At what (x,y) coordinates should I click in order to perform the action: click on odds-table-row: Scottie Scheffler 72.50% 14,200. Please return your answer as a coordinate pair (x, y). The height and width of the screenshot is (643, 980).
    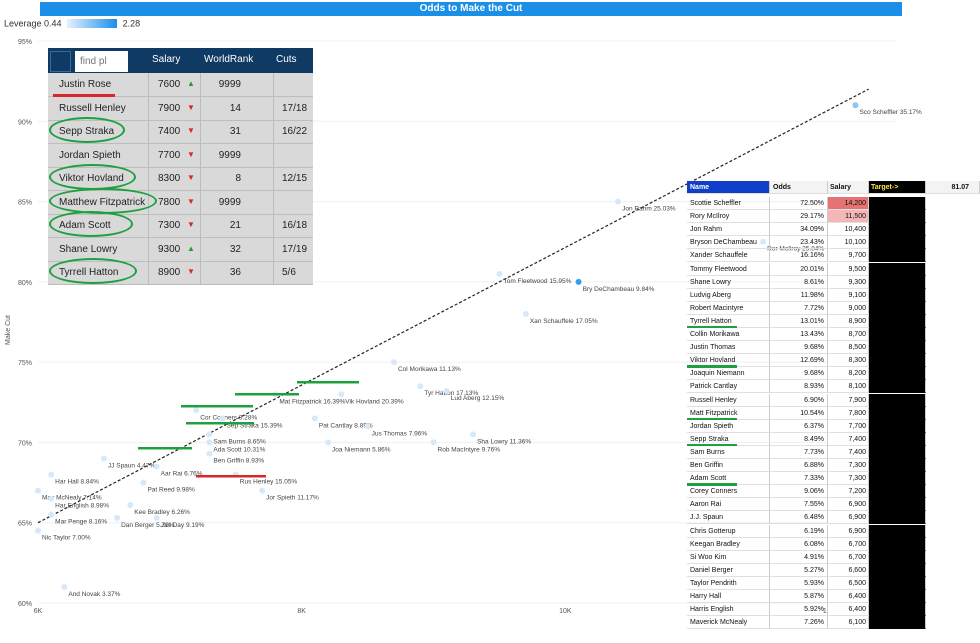
    Looking at the image, I should click on (833, 203).